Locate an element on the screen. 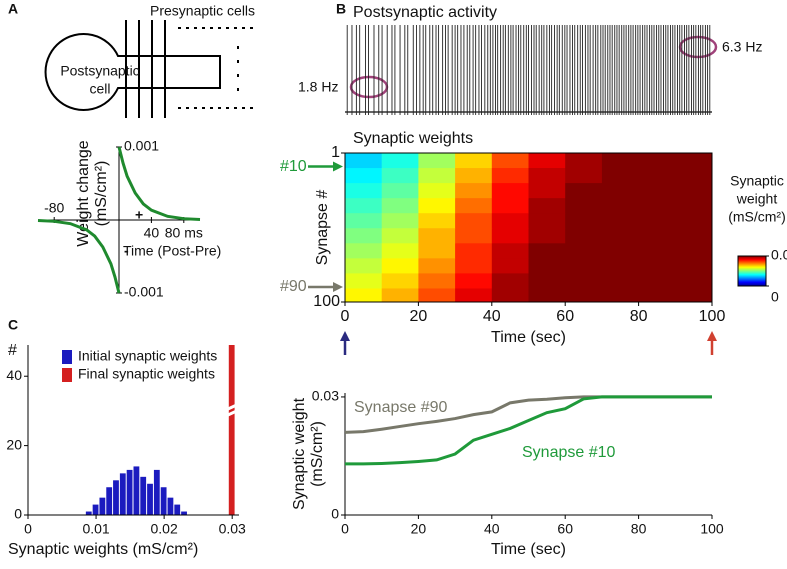  x-tick-label: 80 ms is located at coordinates (184, 233).